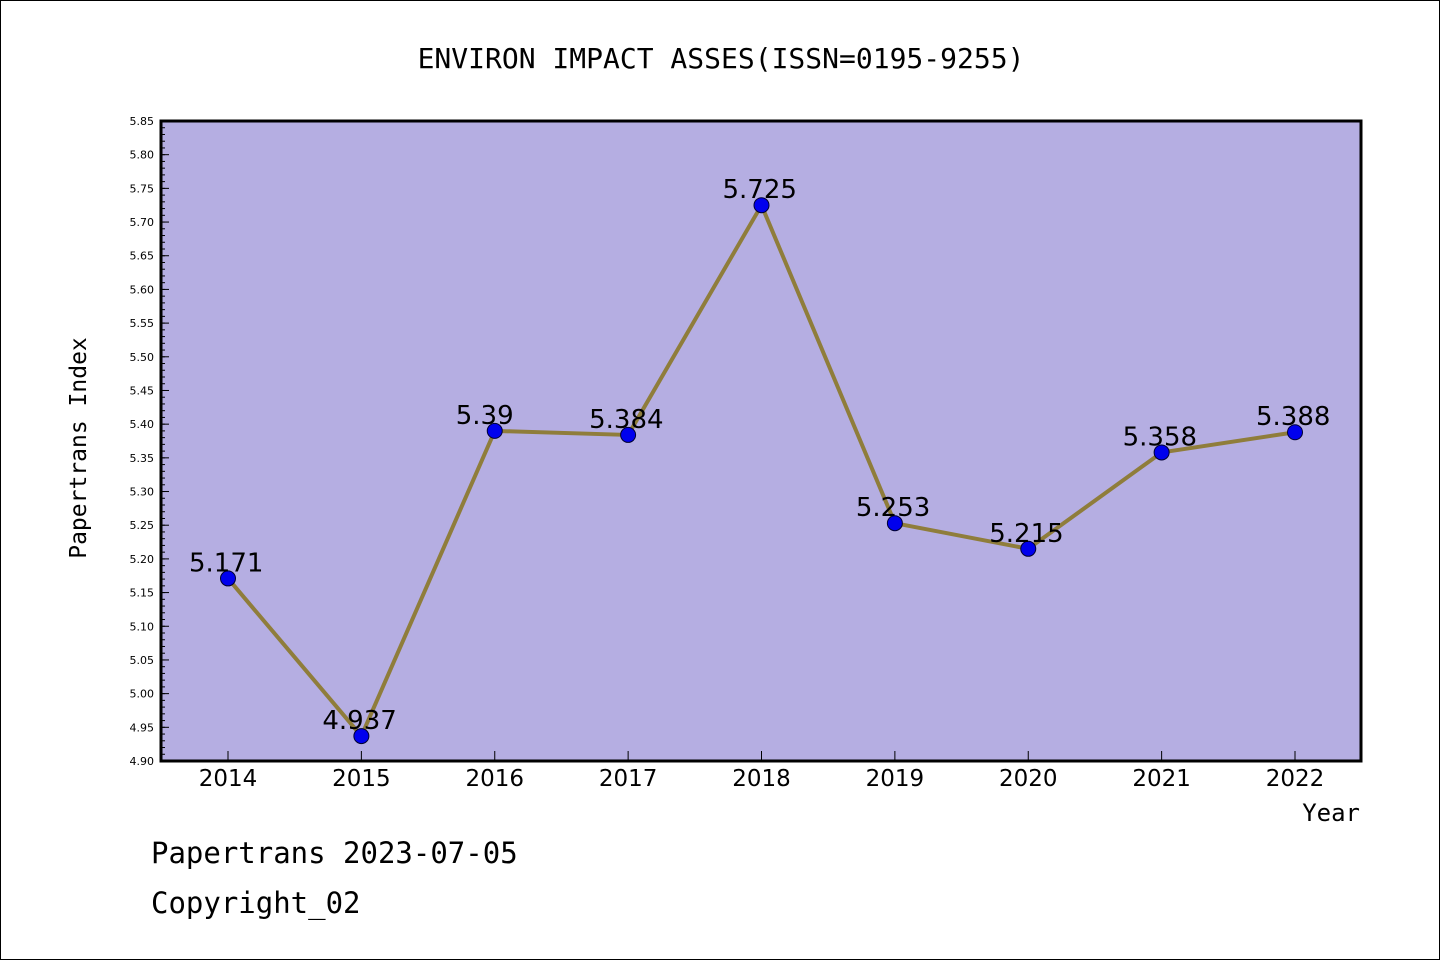  Describe the element at coordinates (142, 390) in the screenshot. I see `y-tick-label: 5.45` at that location.